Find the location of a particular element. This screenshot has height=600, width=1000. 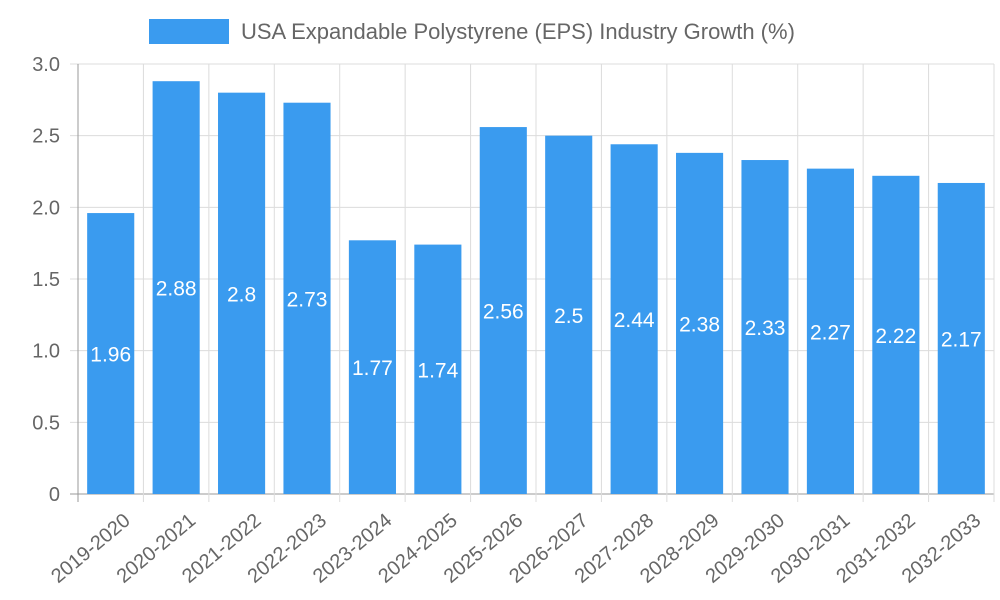

data-label: 2.38 is located at coordinates (699, 324).